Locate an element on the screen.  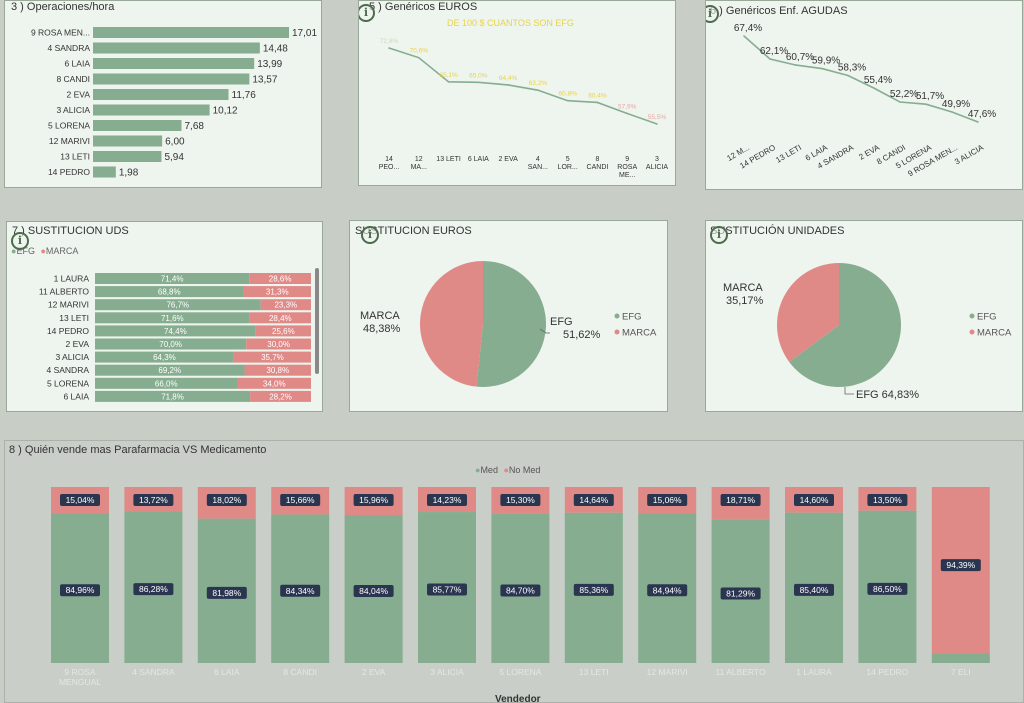
data-label: 63,2% is located at coordinates (538, 83).